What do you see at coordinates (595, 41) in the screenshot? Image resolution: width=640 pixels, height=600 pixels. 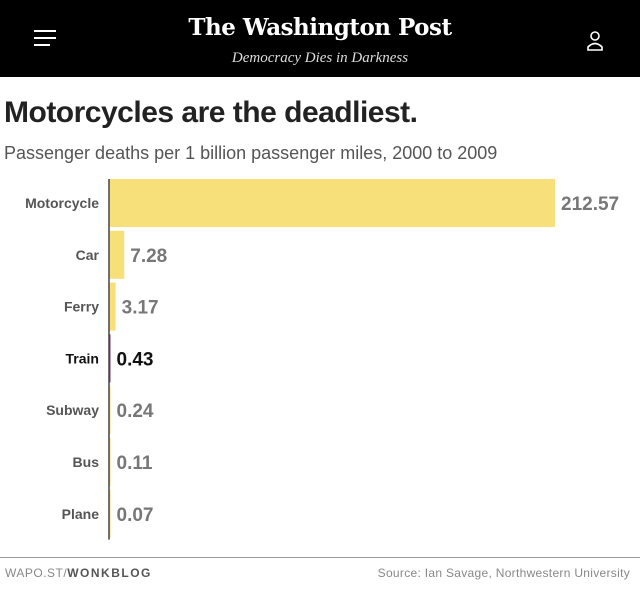 I see `user-account-icon` at bounding box center [595, 41].